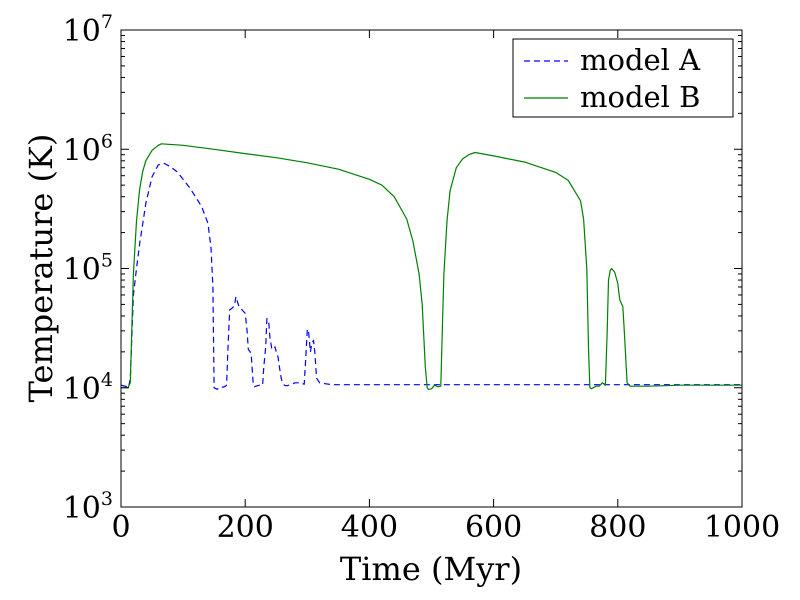 The image size is (800, 600). I want to click on x-tick-label: 400, so click(369, 527).